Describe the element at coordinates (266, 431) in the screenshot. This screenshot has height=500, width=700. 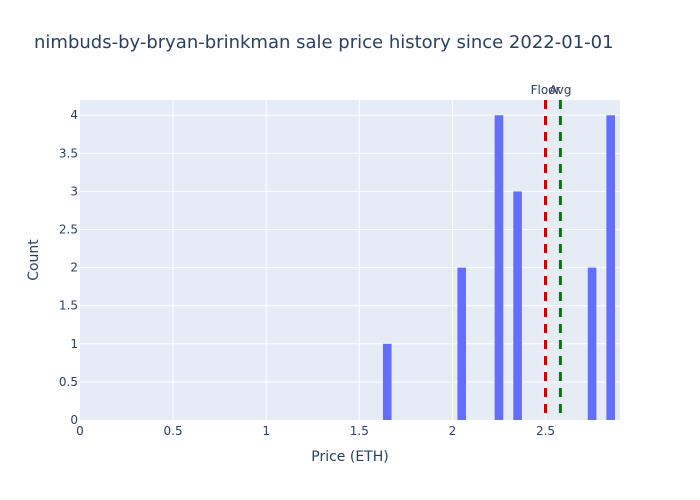
I see `x-tick-label: 1` at that location.